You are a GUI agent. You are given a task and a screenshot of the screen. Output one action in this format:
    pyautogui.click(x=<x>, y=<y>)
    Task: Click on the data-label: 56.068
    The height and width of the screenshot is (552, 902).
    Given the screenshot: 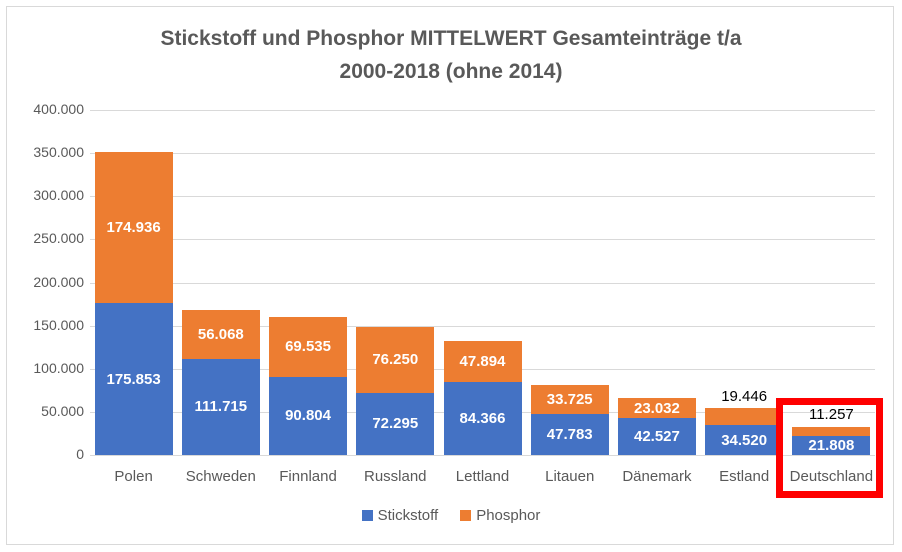 What is the action you would take?
    pyautogui.click(x=220, y=334)
    